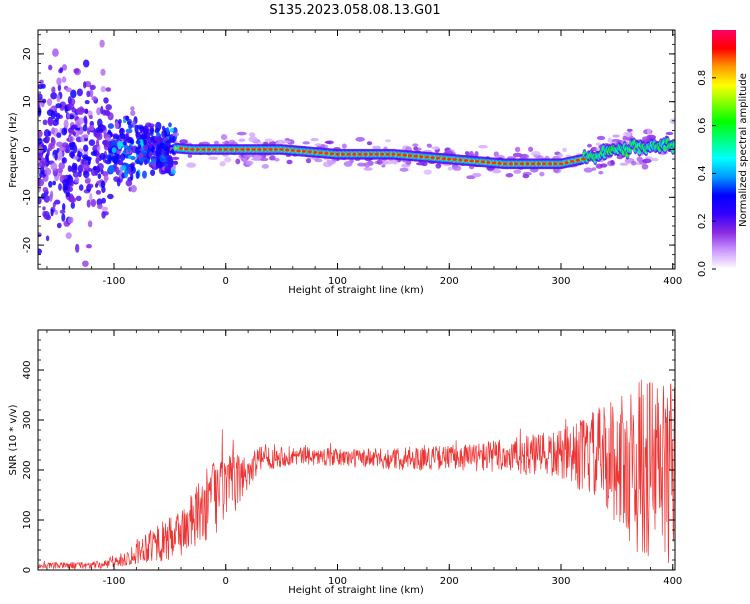 Image resolution: width=750 pixels, height=604 pixels. What do you see at coordinates (337, 581) in the screenshot?
I see `snr-xtick-label: 100` at bounding box center [337, 581].